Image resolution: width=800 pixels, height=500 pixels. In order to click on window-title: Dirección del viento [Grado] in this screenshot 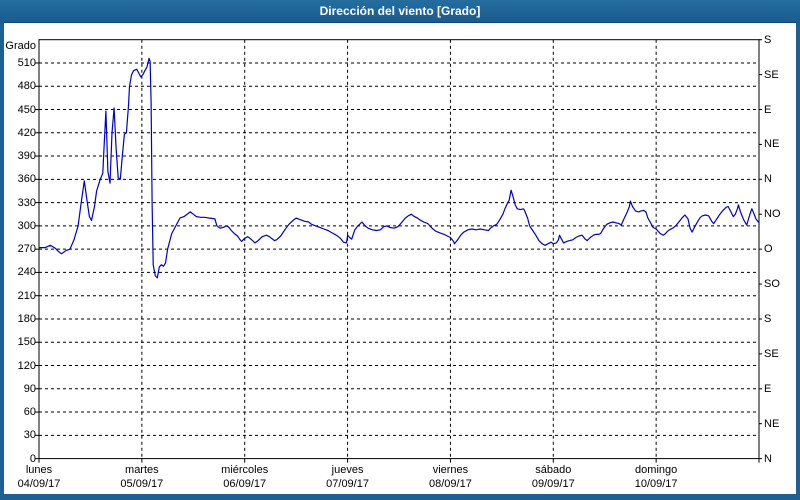, I will do `click(400, 11)`.